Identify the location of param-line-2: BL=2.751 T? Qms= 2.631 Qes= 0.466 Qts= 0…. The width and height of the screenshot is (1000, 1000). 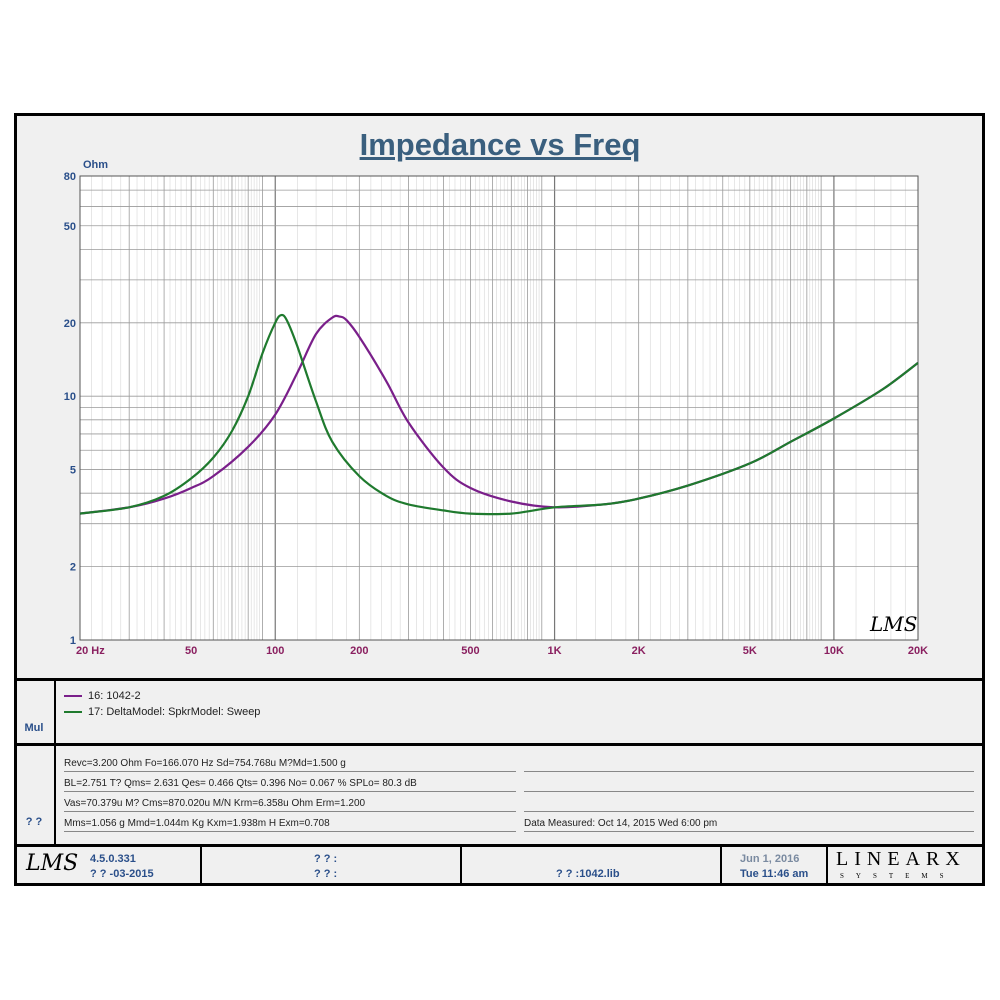
(290, 784).